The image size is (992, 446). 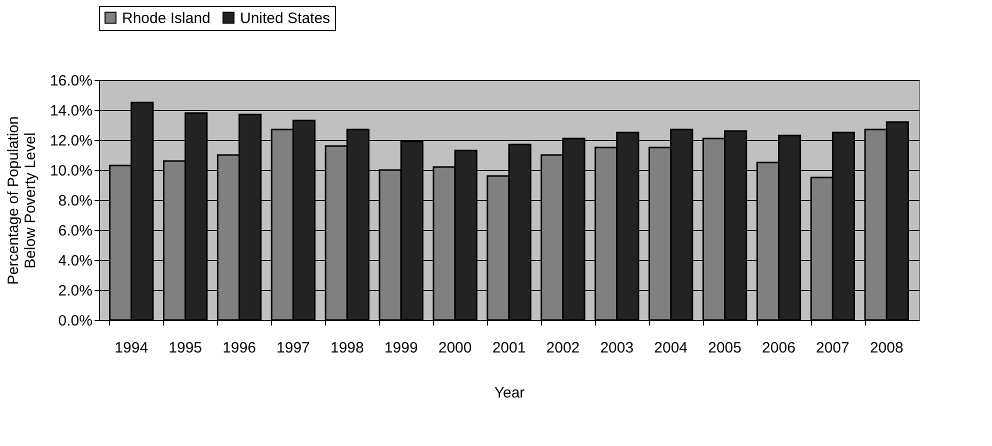 What do you see at coordinates (131, 348) in the screenshot?
I see `x-tick-label: 1994` at bounding box center [131, 348].